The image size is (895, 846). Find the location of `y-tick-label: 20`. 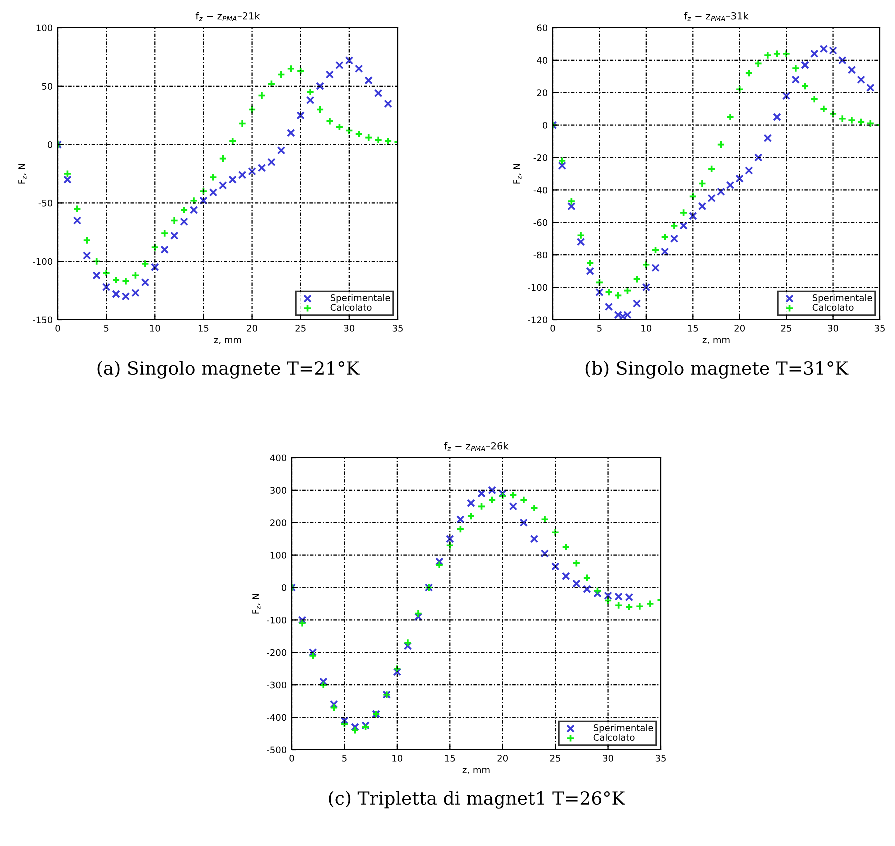

y-tick-label: 20 is located at coordinates (542, 93).